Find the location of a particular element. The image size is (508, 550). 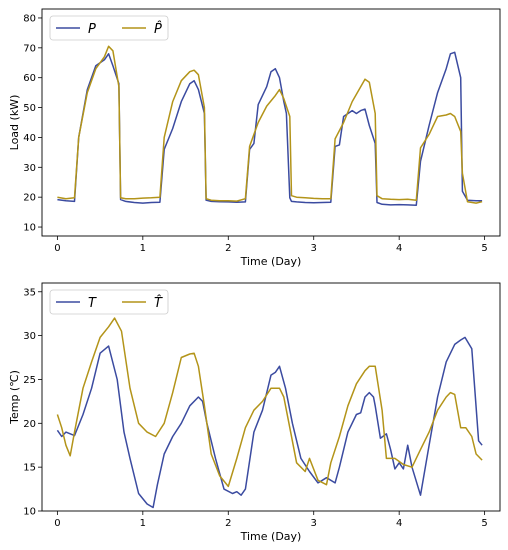

temp-y-tick-label: 30 is located at coordinates (29, 336).